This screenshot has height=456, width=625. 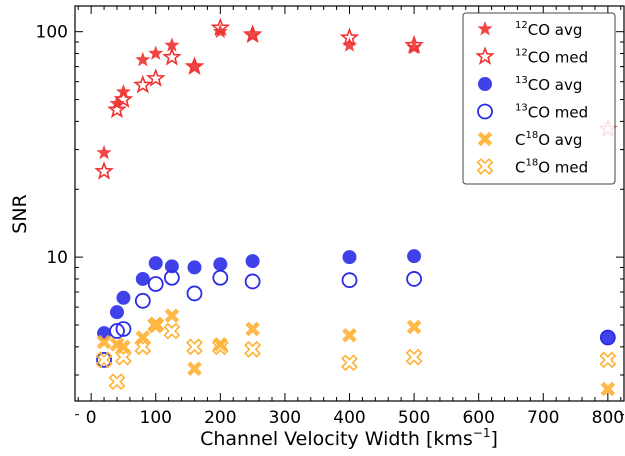 I want to click on y-tick-label: 100, so click(x=52, y=33).